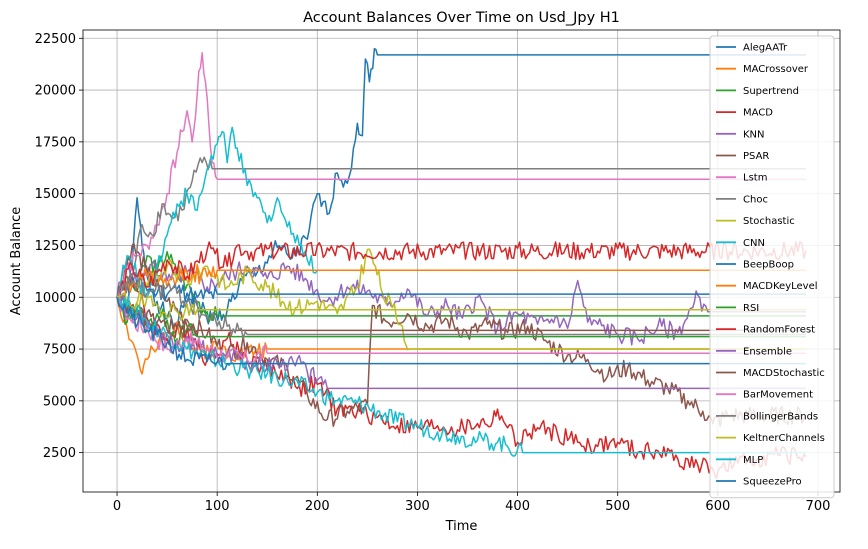 Image resolution: width=868 pixels, height=549 pixels. What do you see at coordinates (461, 18) in the screenshot?
I see `chart-title: Account Balances Over Time on Usd_Jpy H1` at bounding box center [461, 18].